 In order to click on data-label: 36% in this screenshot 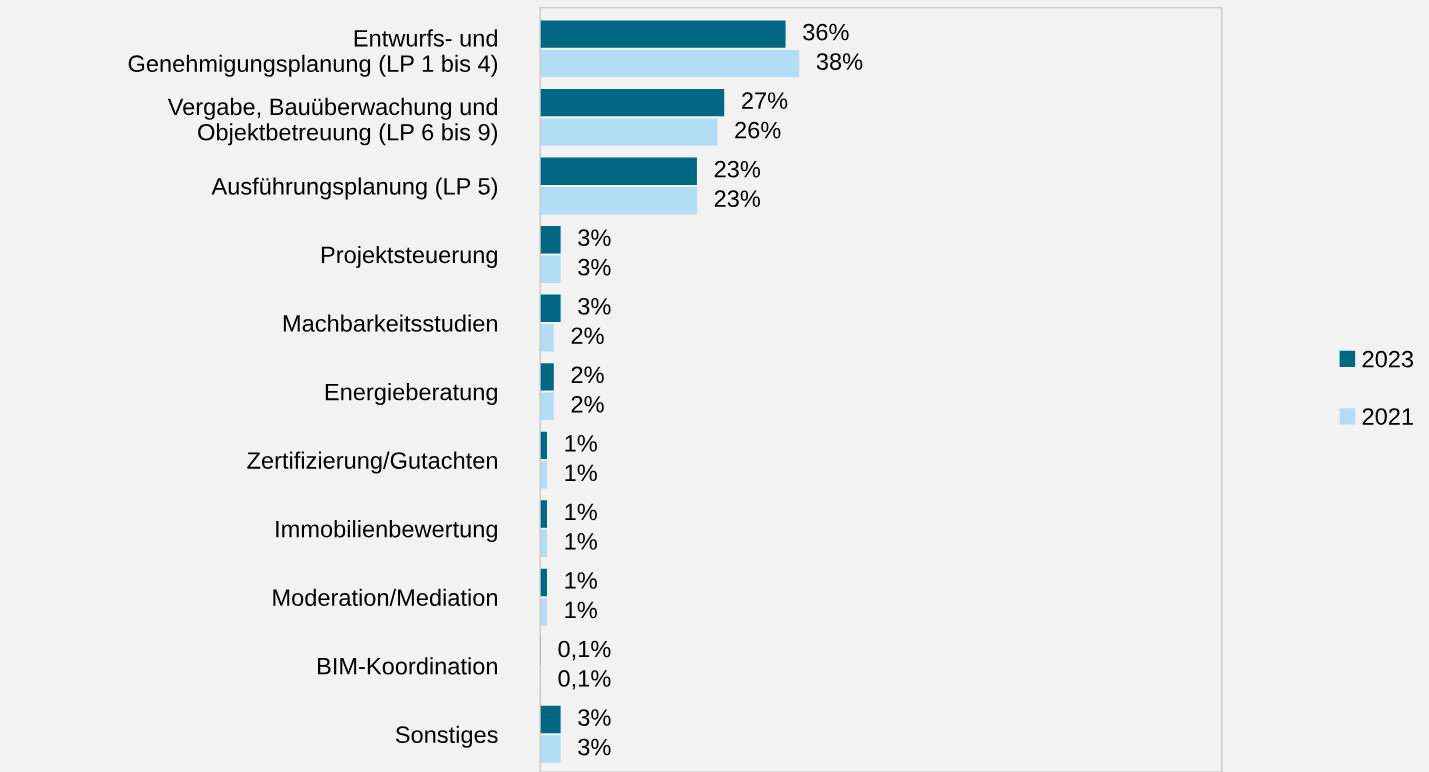, I will do `click(826, 32)`.